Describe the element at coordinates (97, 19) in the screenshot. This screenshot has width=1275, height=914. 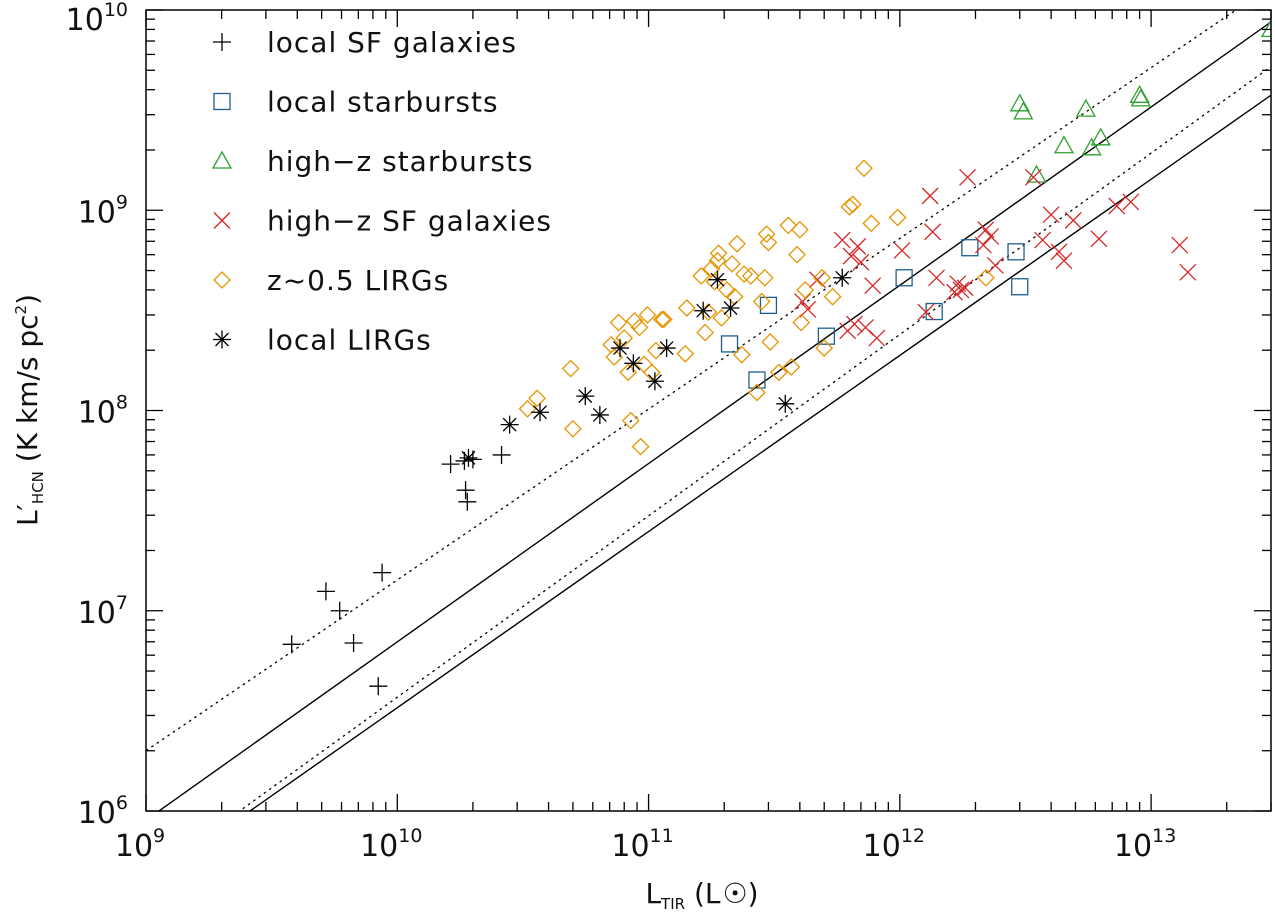
I see `y-tick-label: 10¹⁰` at that location.